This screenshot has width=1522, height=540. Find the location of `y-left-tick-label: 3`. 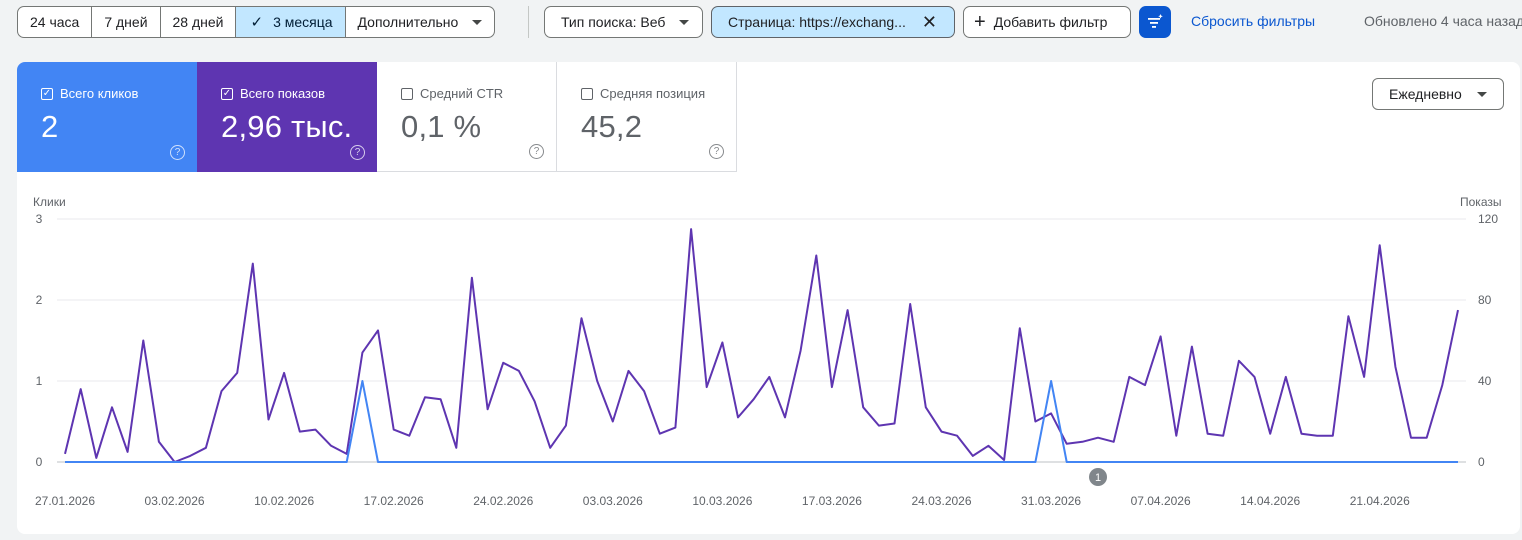

y-left-tick-label: 3 is located at coordinates (39, 219).